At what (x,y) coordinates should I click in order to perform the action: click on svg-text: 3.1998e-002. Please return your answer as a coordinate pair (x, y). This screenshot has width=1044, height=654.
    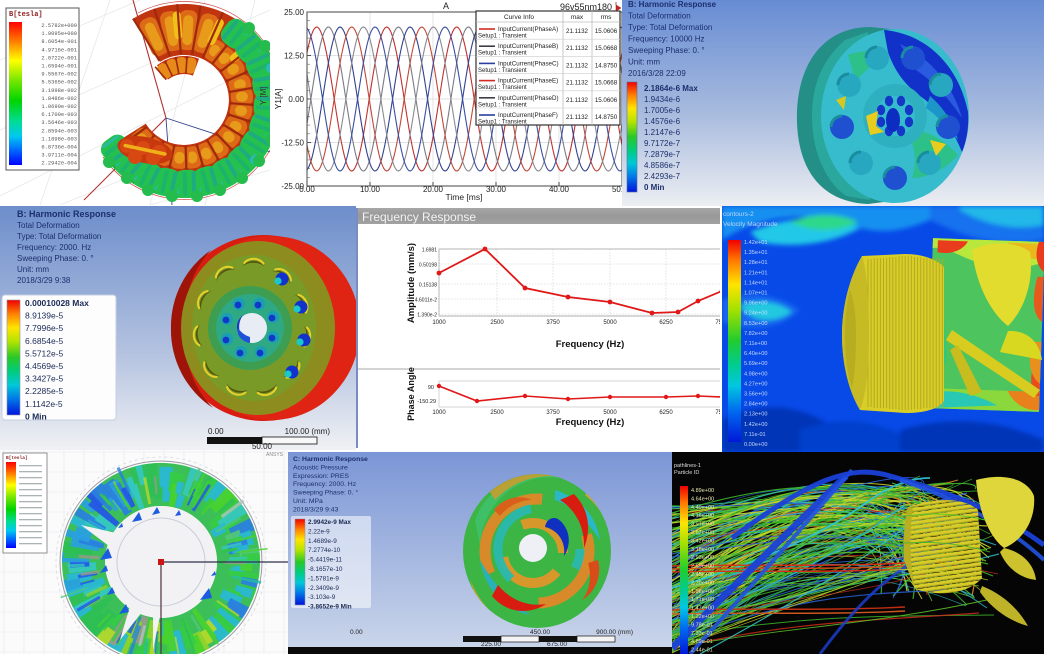
    Looking at the image, I should click on (59, 91).